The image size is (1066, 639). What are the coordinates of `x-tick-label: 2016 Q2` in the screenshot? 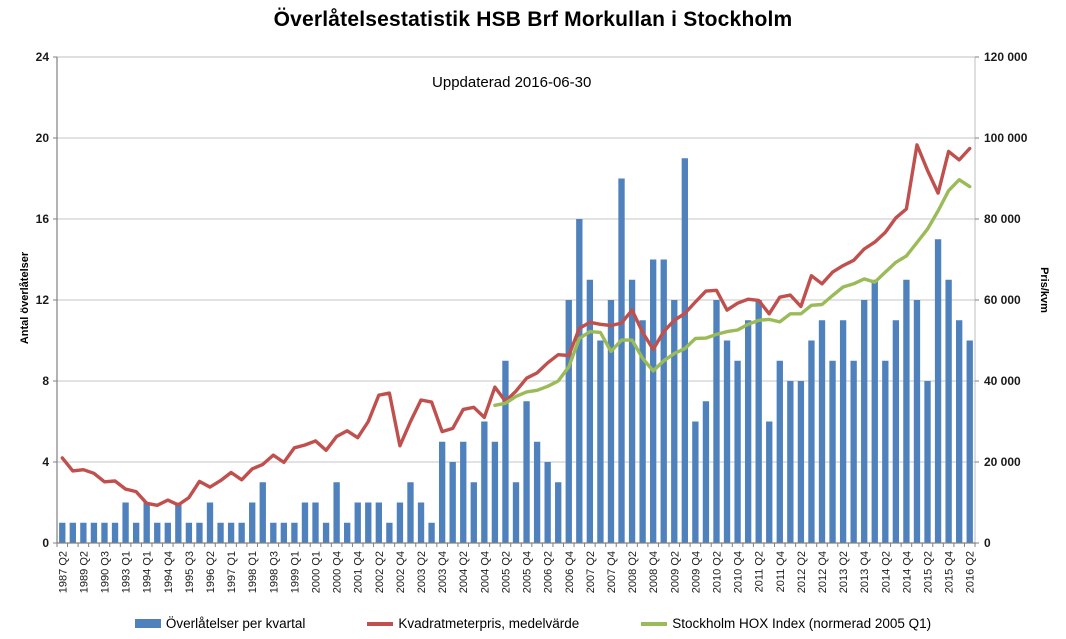 It's located at (971, 572).